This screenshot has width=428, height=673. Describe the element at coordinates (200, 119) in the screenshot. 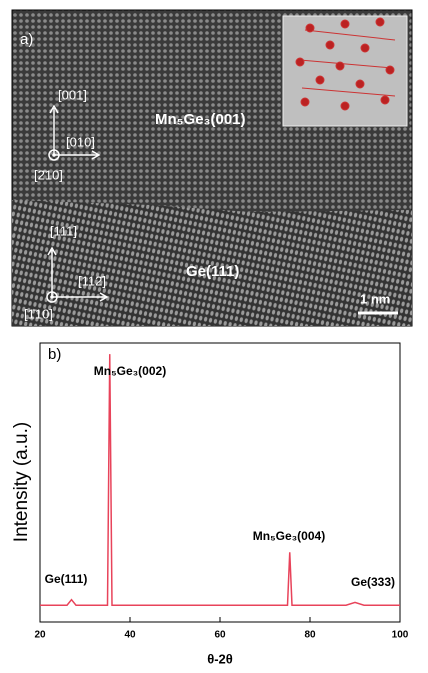

I see `phase-label: Mn₅Ge₃(001)` at that location.